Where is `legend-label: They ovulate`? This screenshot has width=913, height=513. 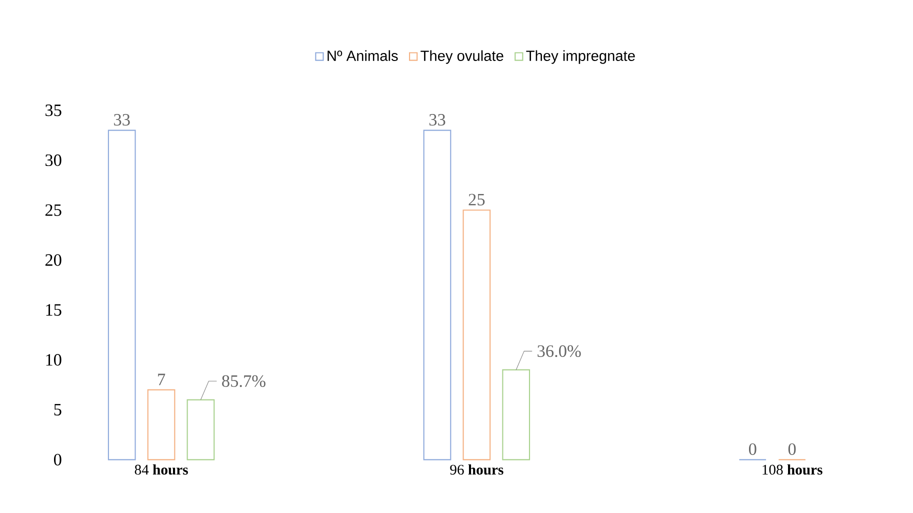
legend-label: They ovulate is located at coordinates (462, 57).